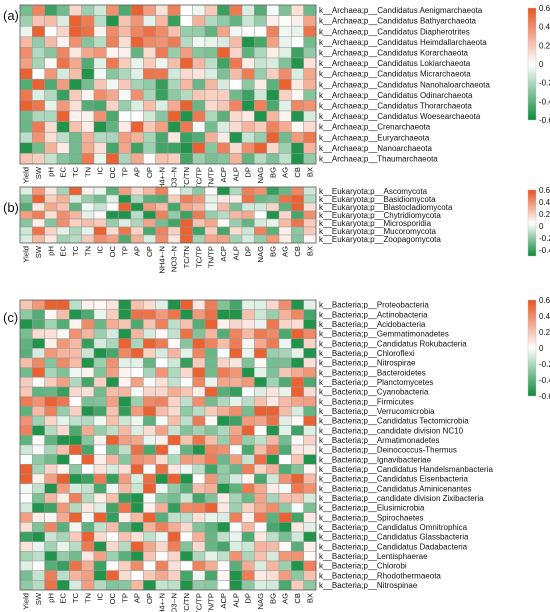 Image resolution: width=550 pixels, height=612 pixels. I want to click on column-label: TN/TP, so click(211, 178).